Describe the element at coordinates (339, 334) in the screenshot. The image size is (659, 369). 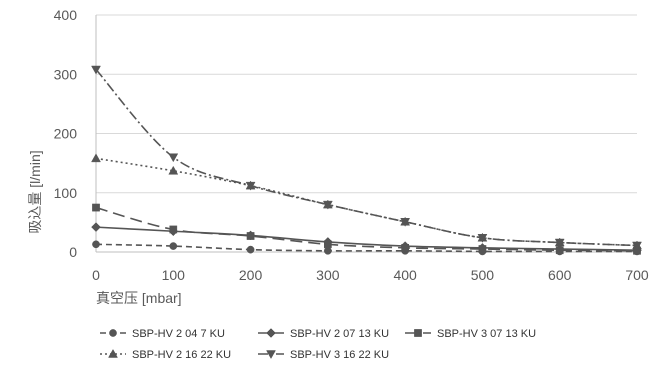
I see `legend-label: SBP-HV 2 07 13 KU` at that location.